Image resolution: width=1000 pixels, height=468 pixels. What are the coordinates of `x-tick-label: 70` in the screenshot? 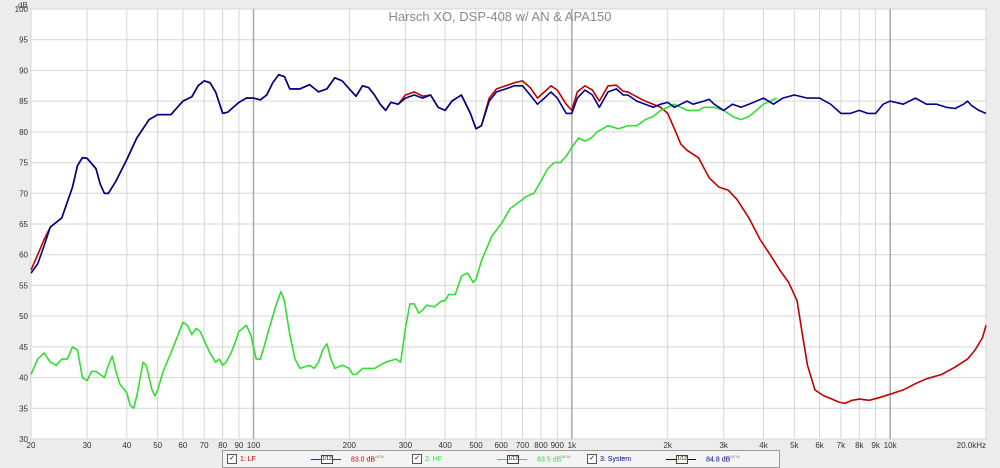 It's located at (204, 445).